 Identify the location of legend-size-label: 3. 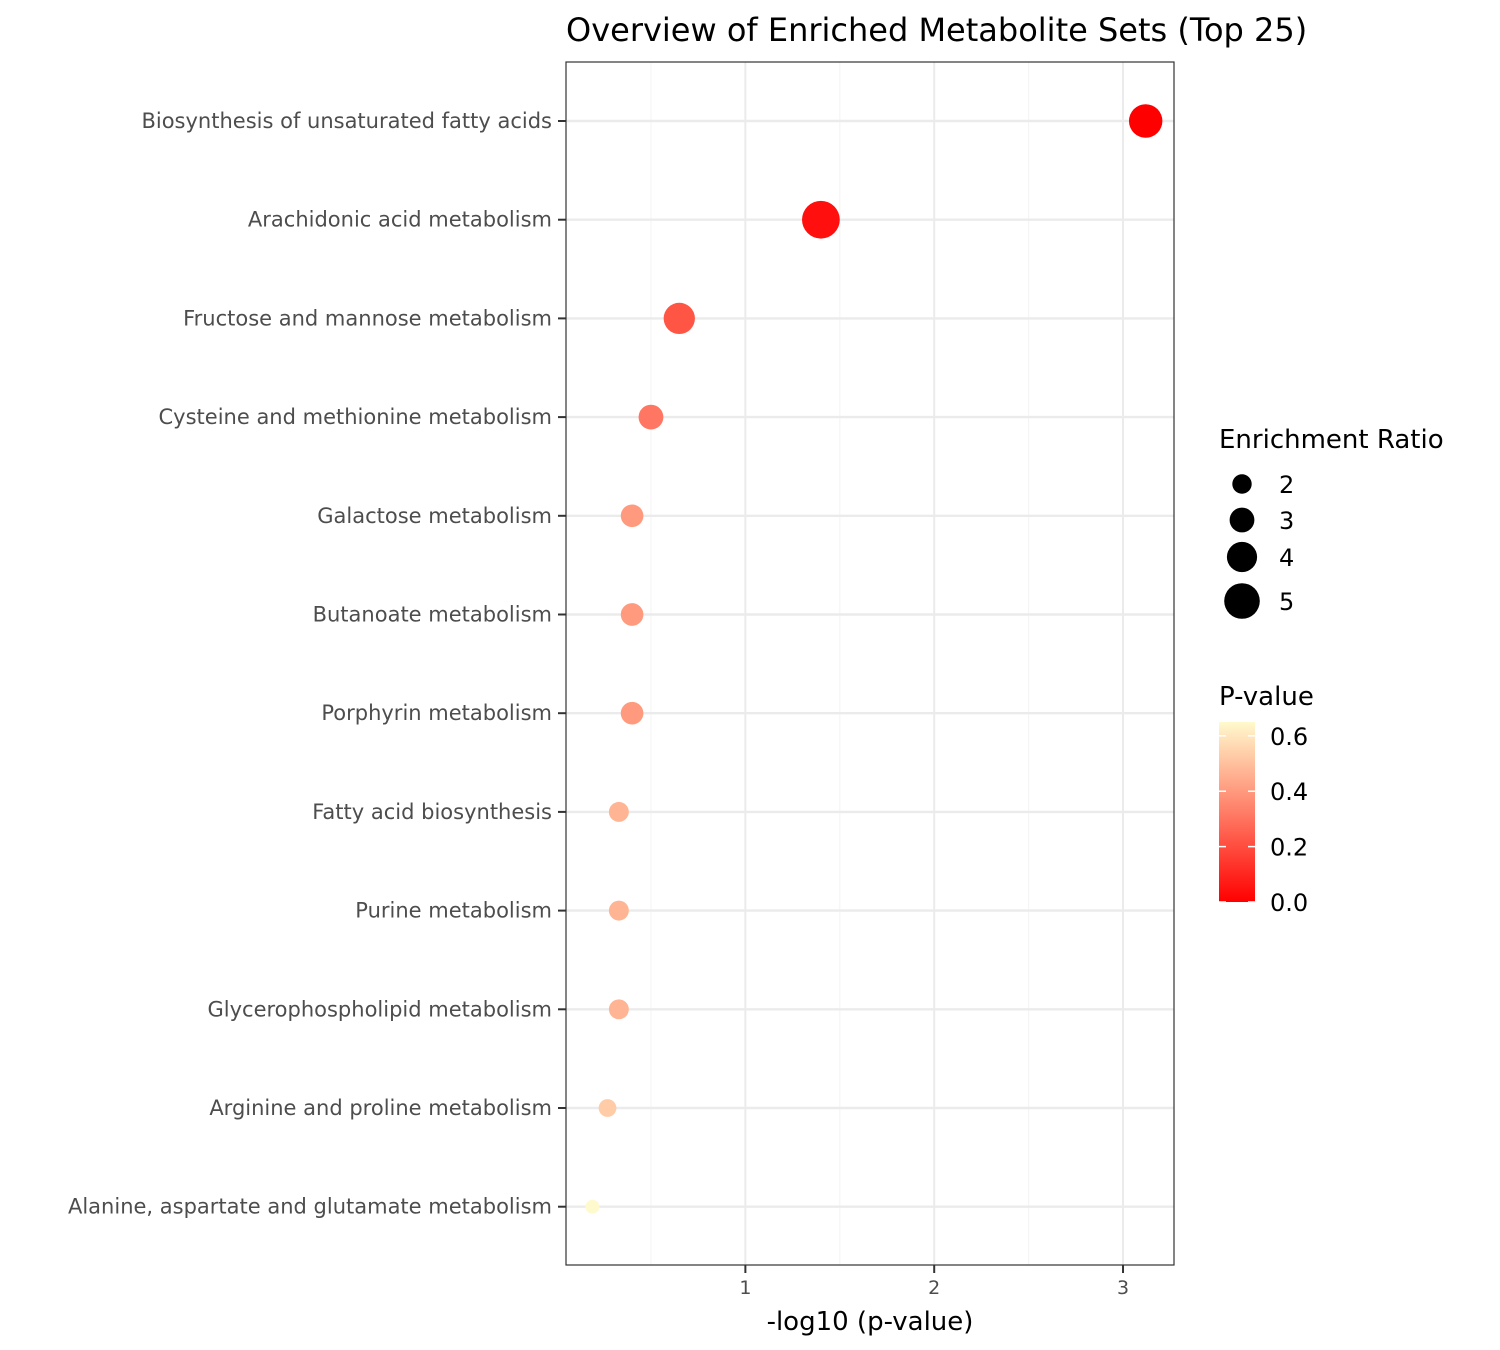
(1286, 521).